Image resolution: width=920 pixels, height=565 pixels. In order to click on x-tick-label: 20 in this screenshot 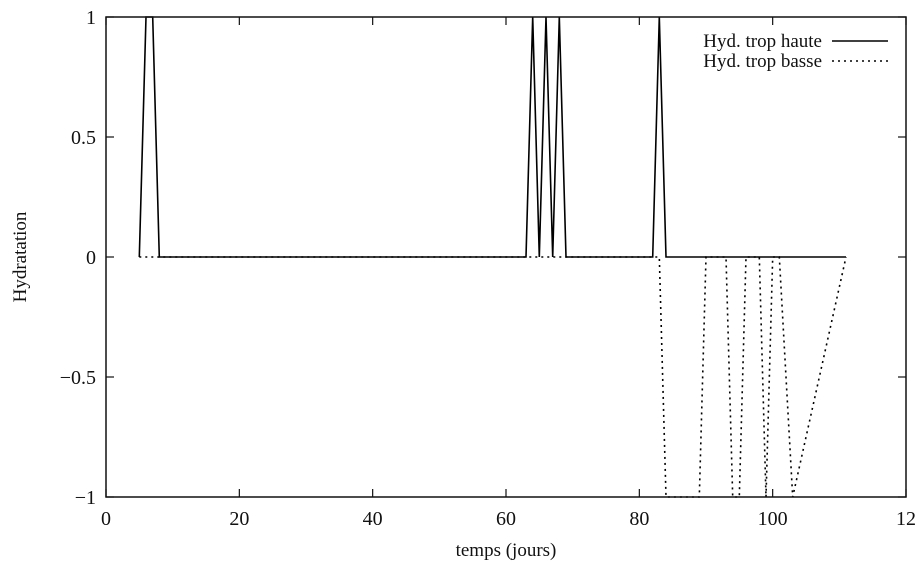, I will do `click(239, 519)`.